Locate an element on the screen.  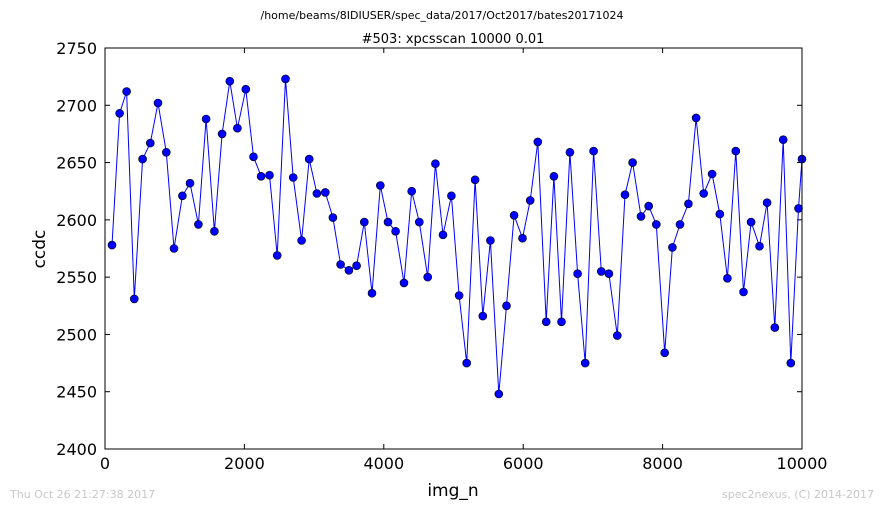
y-tick-label: 2500 is located at coordinates (76, 334).